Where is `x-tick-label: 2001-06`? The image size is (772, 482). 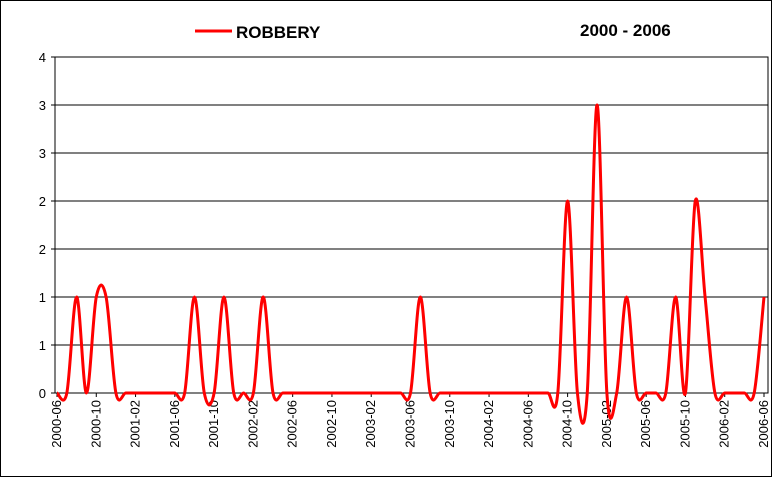 x-tick-label: 2001-06 is located at coordinates (174, 424).